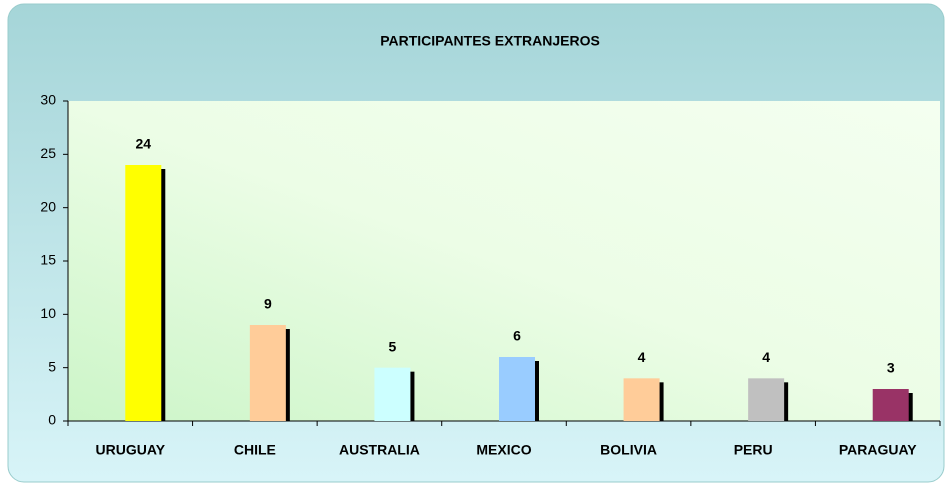 This screenshot has height=491, width=947. Describe the element at coordinates (131, 450) in the screenshot. I see `x-tick-label: URUGUAY` at that location.